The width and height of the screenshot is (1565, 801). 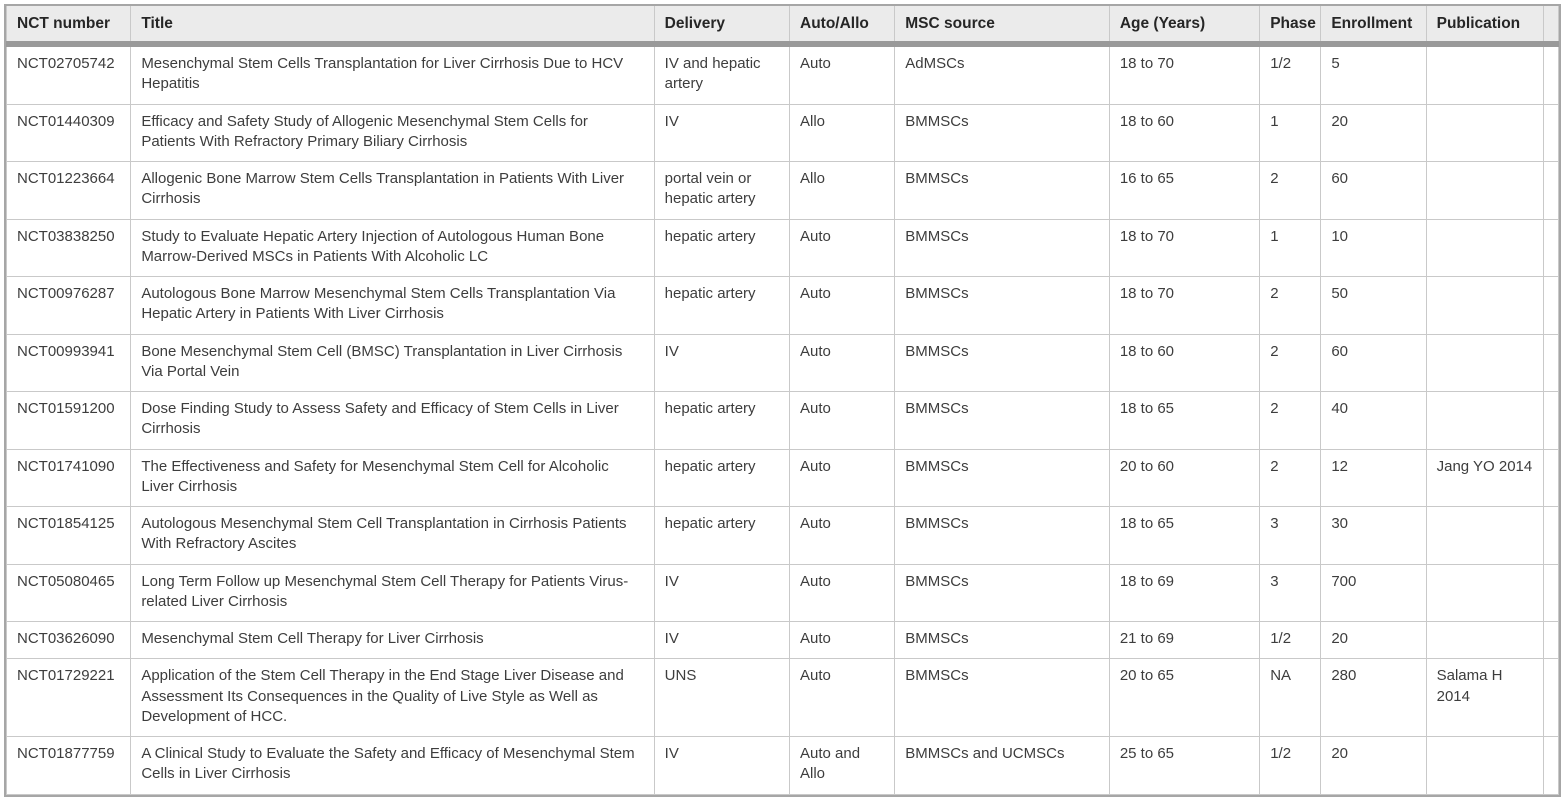 I want to click on cell-age-years: 25 to 65, so click(x=1184, y=765).